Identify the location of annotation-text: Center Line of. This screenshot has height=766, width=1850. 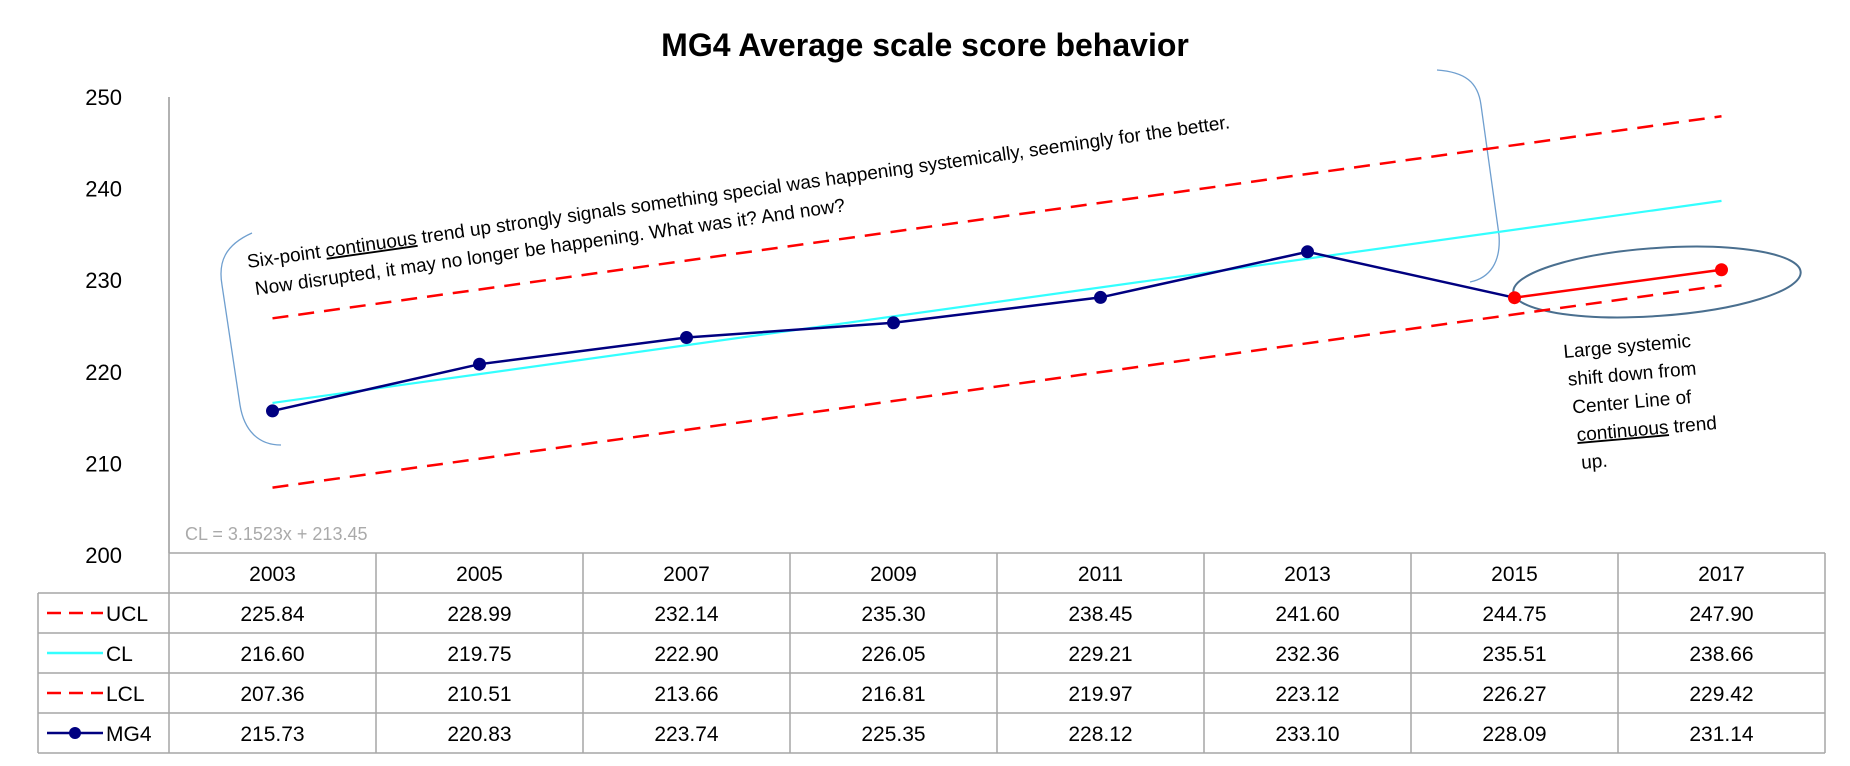
(1631, 402).